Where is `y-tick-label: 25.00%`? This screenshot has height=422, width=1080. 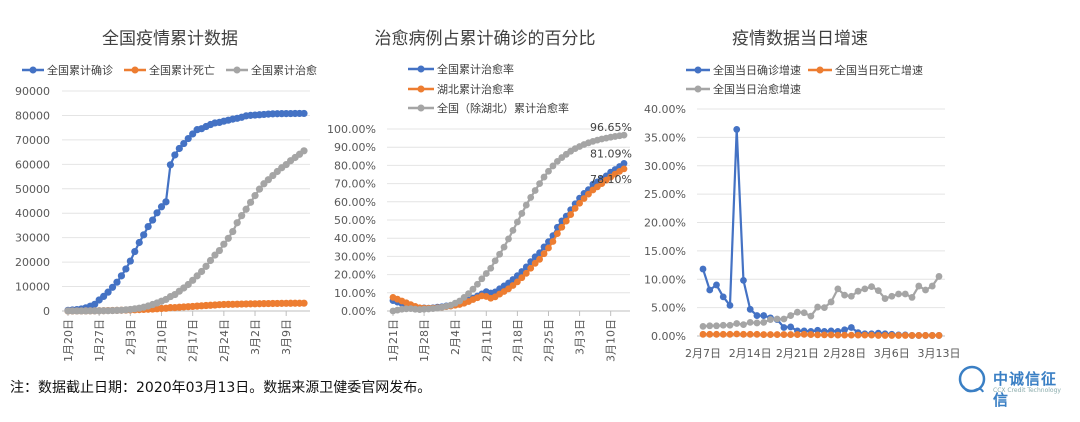 y-tick-label: 25.00% is located at coordinates (665, 194).